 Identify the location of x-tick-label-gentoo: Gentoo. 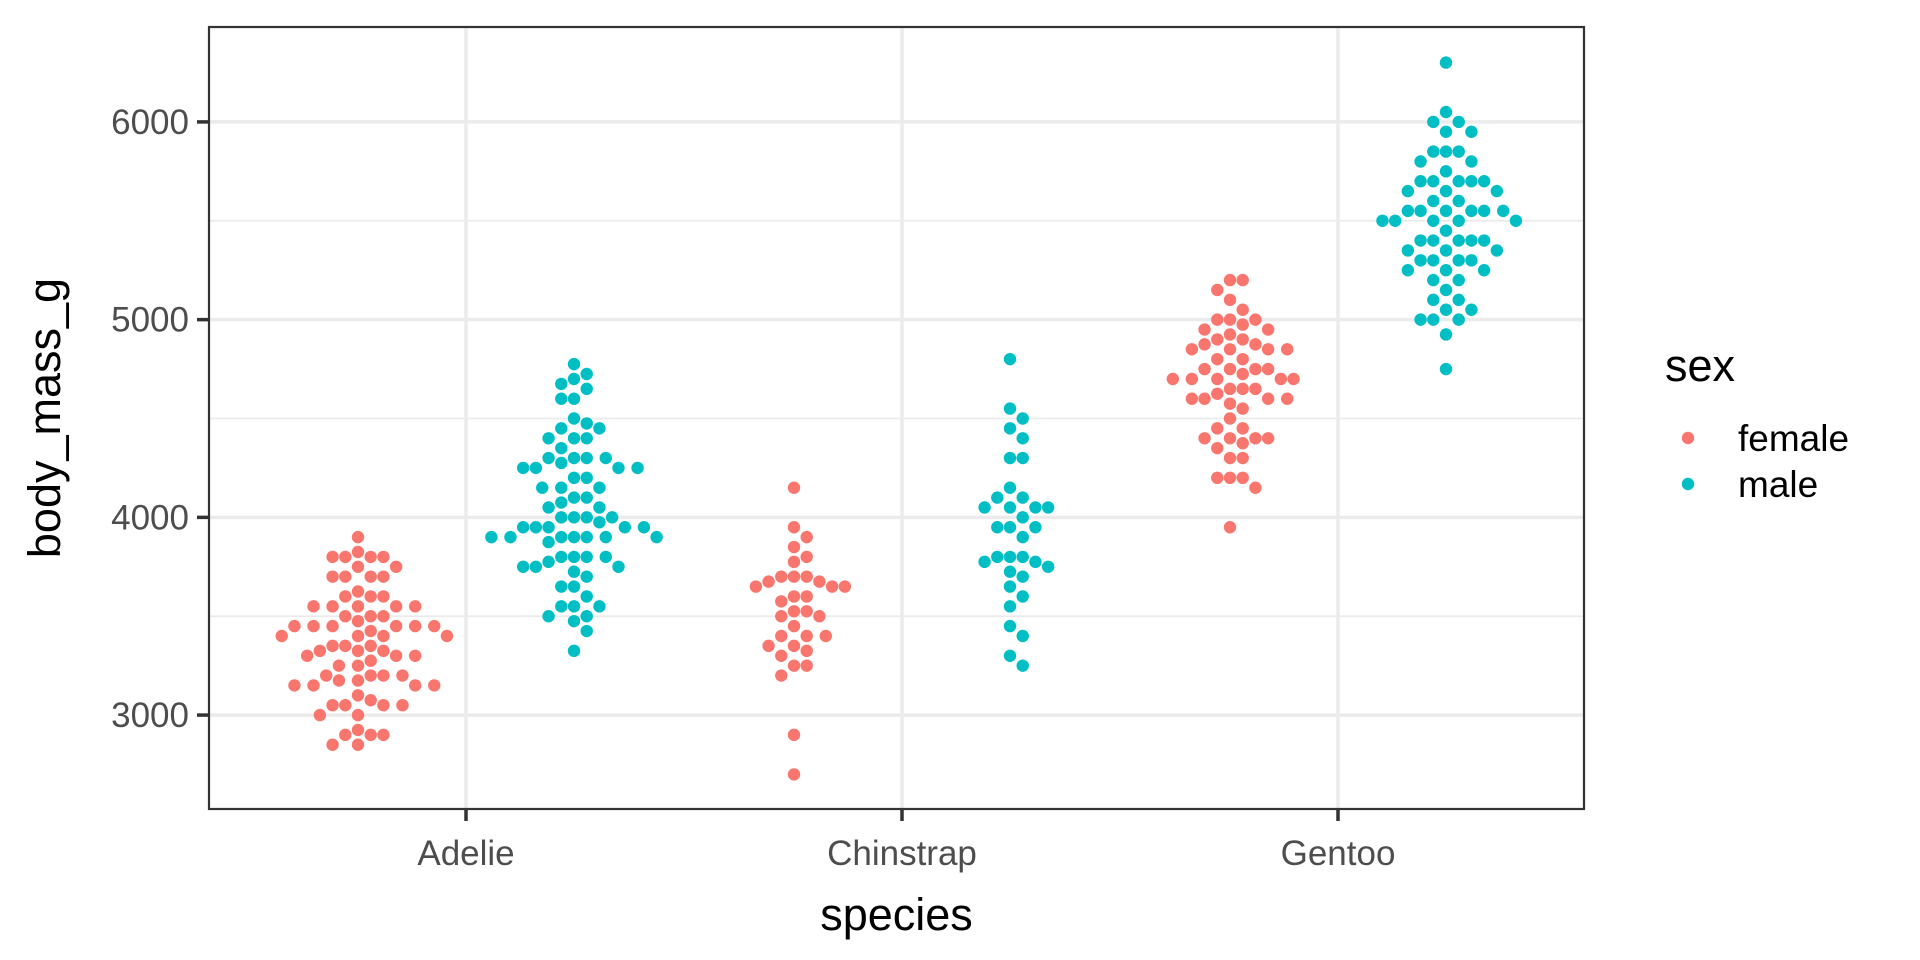
(1338, 853).